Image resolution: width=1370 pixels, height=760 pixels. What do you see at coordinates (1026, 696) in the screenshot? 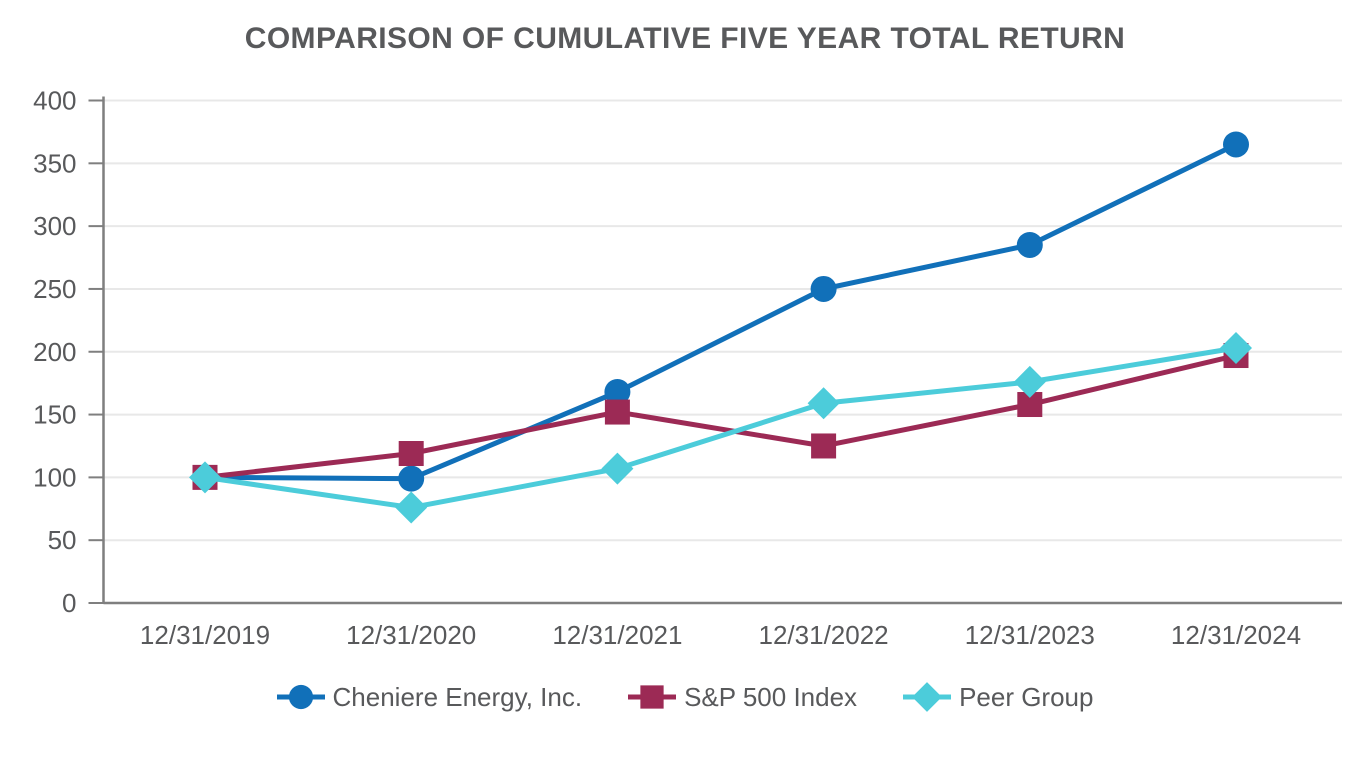
I see `legend-label: Peer Group` at bounding box center [1026, 696].